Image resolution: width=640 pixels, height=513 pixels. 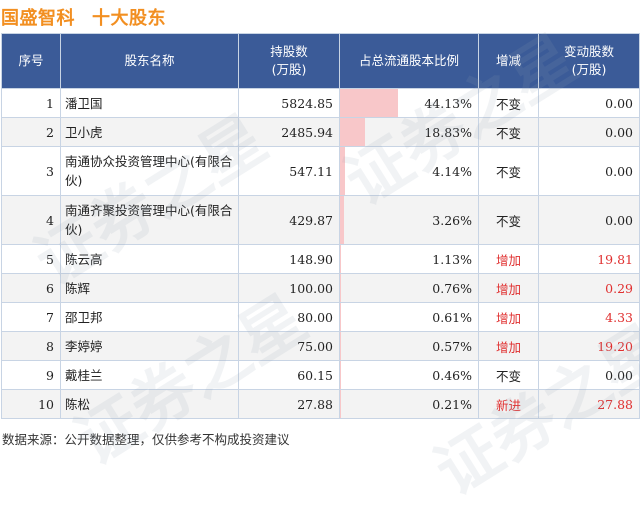 What do you see at coordinates (409, 132) in the screenshot?
I see `ratio-cell: 18.83%` at bounding box center [409, 132].